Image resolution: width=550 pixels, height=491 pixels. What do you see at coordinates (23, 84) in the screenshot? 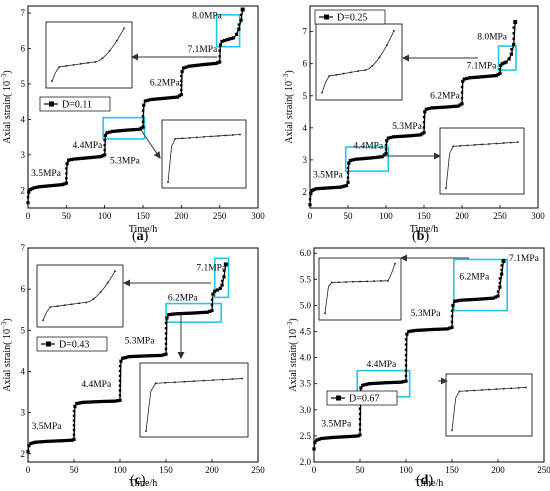
I see `y-tick-label: 5` at bounding box center [23, 84].